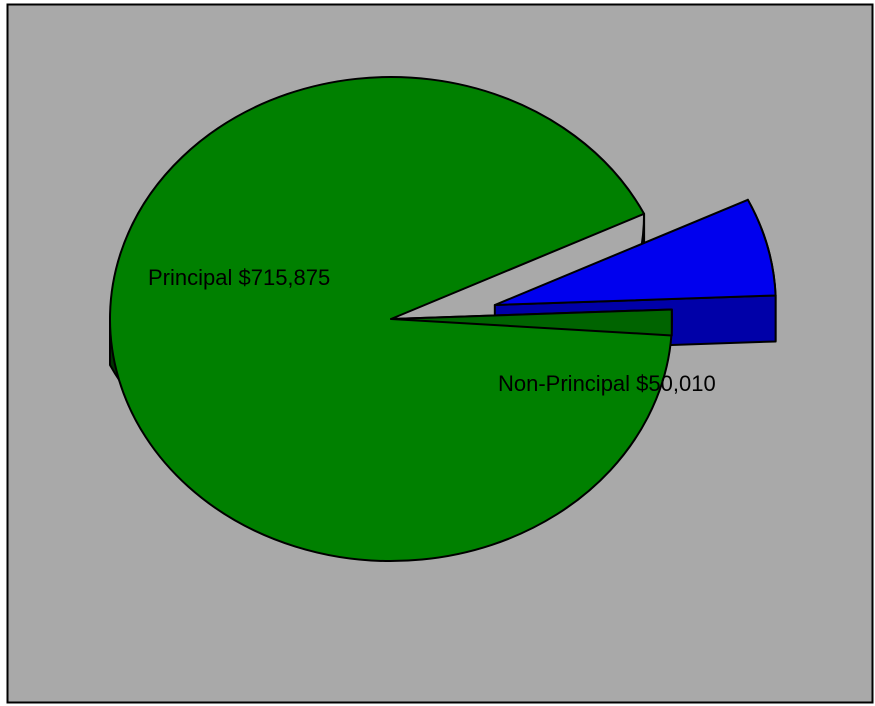  I want to click on slice-label-non-principal: Non-Principal $50,010, so click(607, 383).